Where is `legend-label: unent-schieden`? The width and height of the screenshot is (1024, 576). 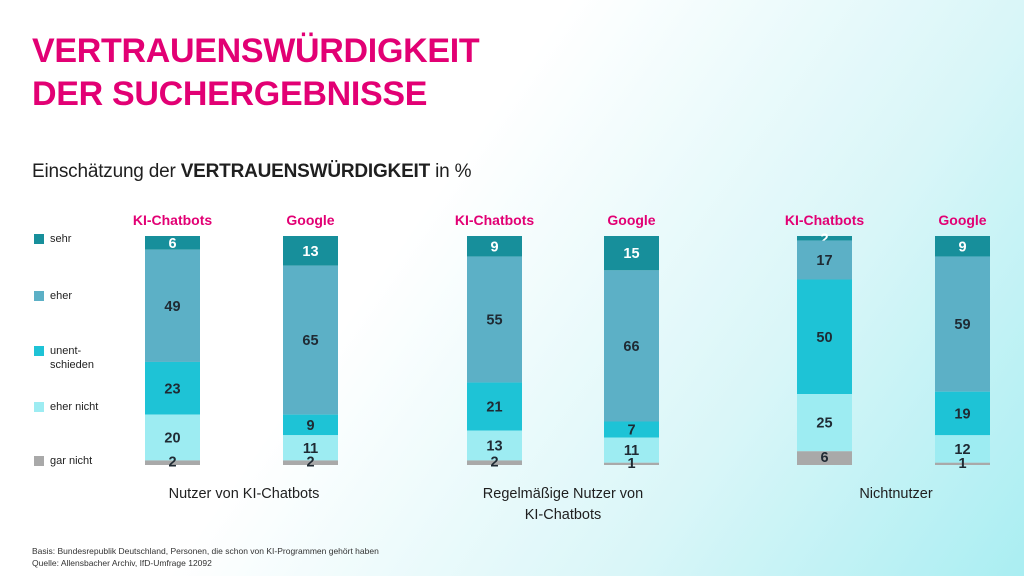
legend-label: unent-schieden is located at coordinates (72, 358).